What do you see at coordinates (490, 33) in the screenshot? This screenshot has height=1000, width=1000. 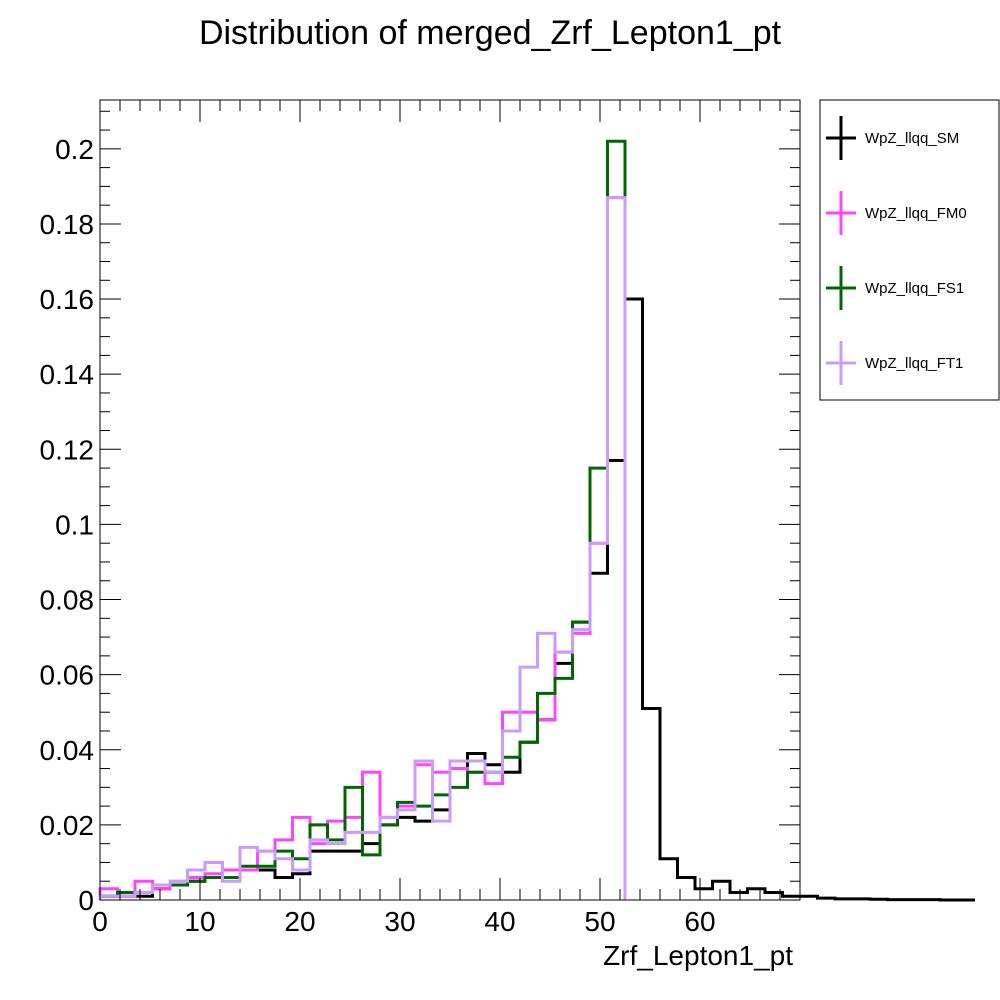 I see `chart-title: Distribution of merged_Zrf_Lepton1_pt` at bounding box center [490, 33].